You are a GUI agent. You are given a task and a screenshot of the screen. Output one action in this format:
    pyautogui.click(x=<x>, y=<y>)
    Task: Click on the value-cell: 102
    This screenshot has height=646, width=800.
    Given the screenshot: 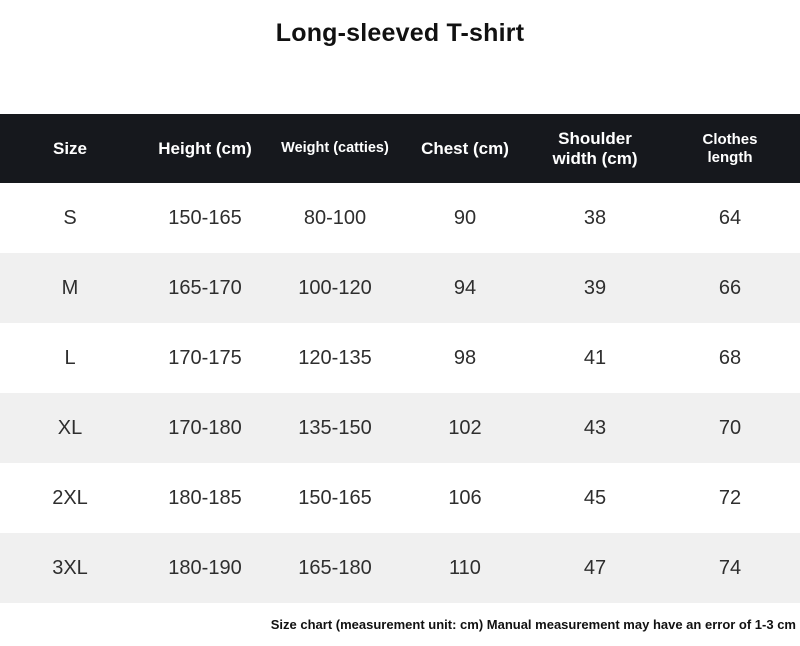 What is the action you would take?
    pyautogui.click(x=465, y=427)
    